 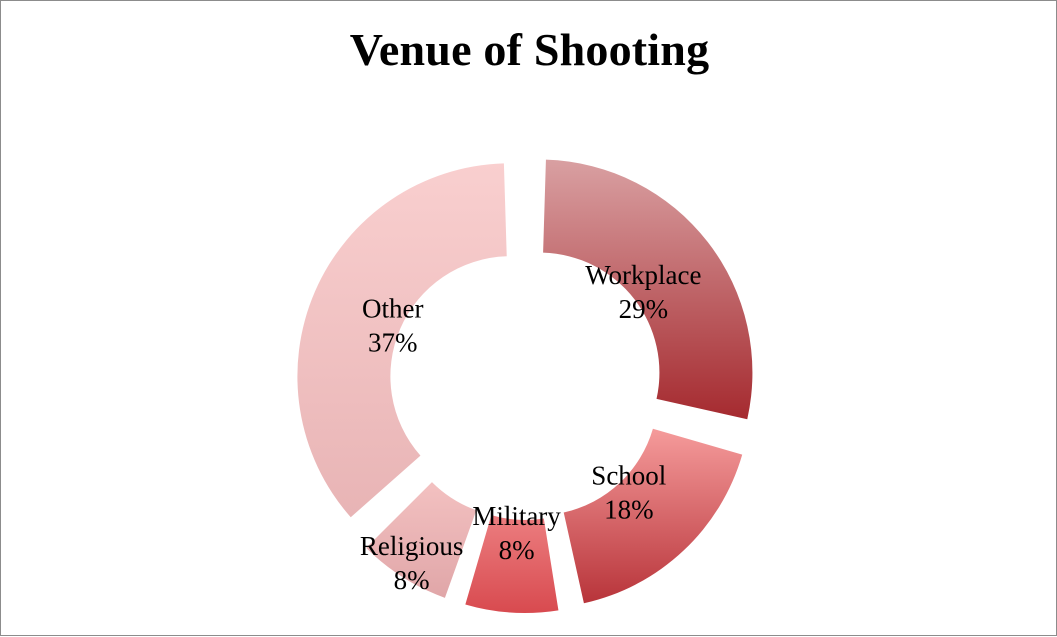 I want to click on data-label-religious: Religious 8%, so click(x=412, y=563).